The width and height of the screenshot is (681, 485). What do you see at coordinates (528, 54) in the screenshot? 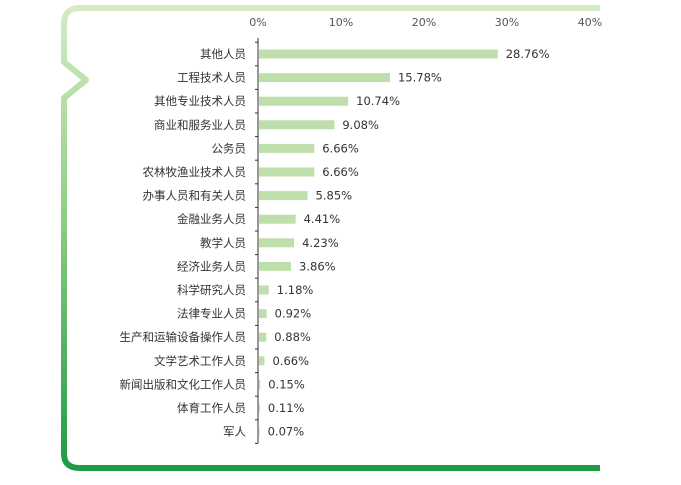
I see `value-label: 28.76%` at bounding box center [528, 54].